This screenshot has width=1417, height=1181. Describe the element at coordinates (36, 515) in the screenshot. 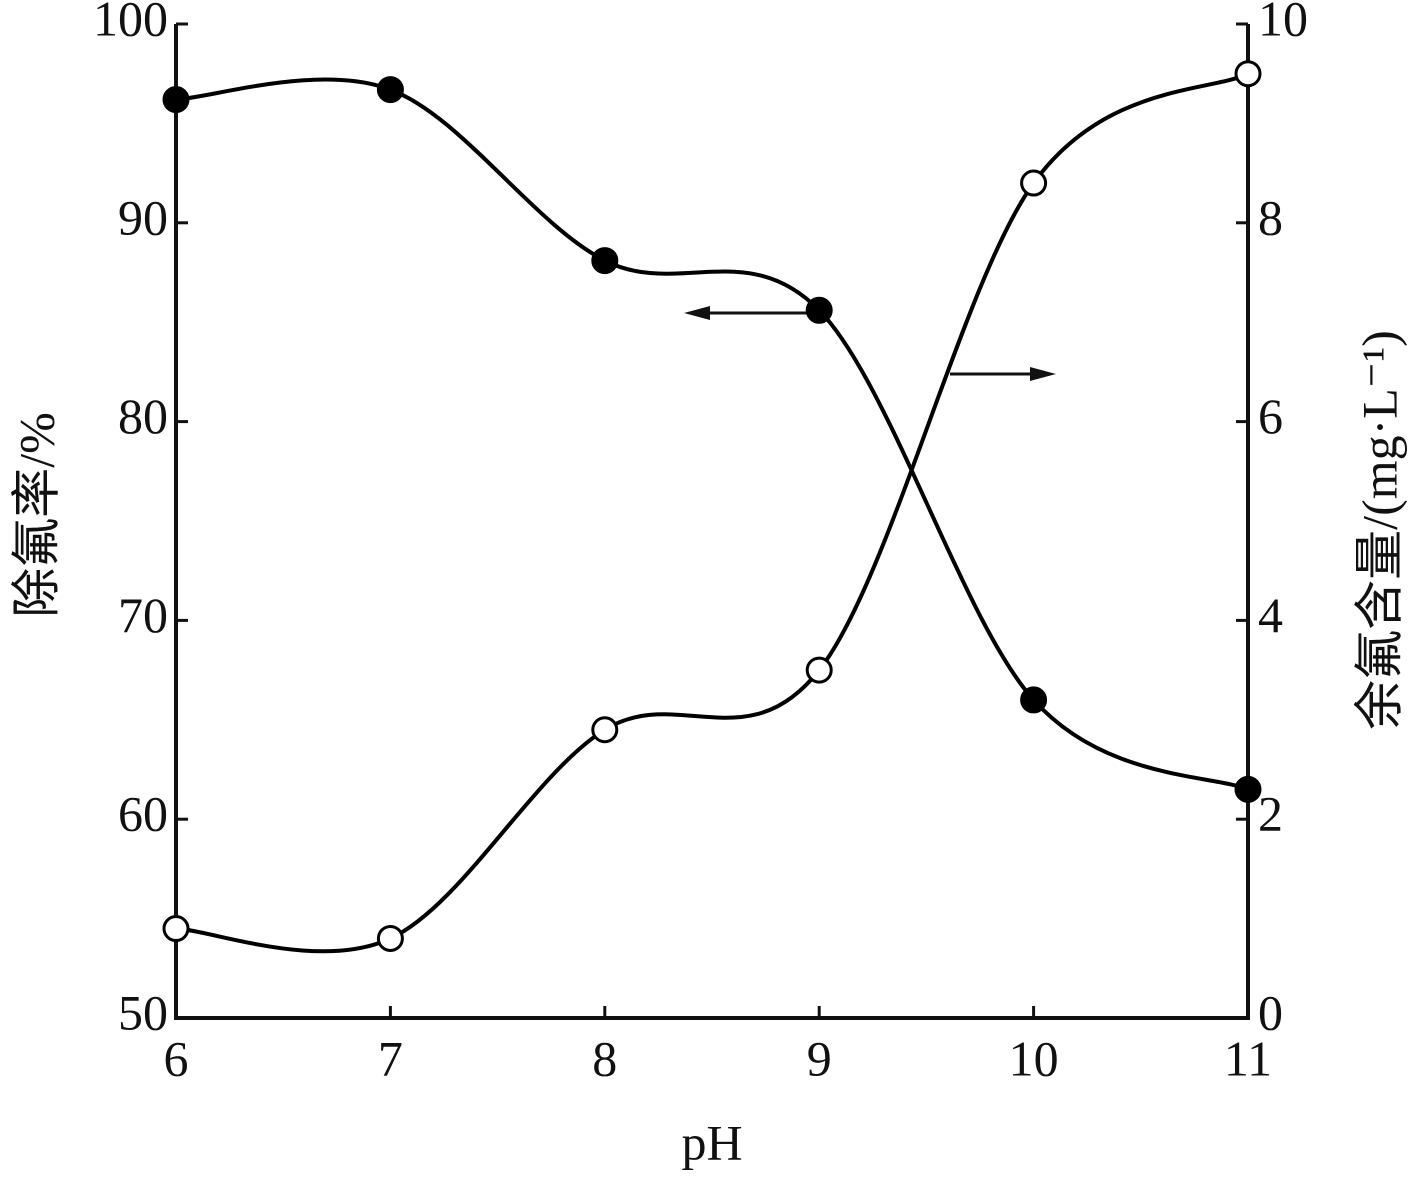

I see `y-axis-label: 除氟率/%` at that location.